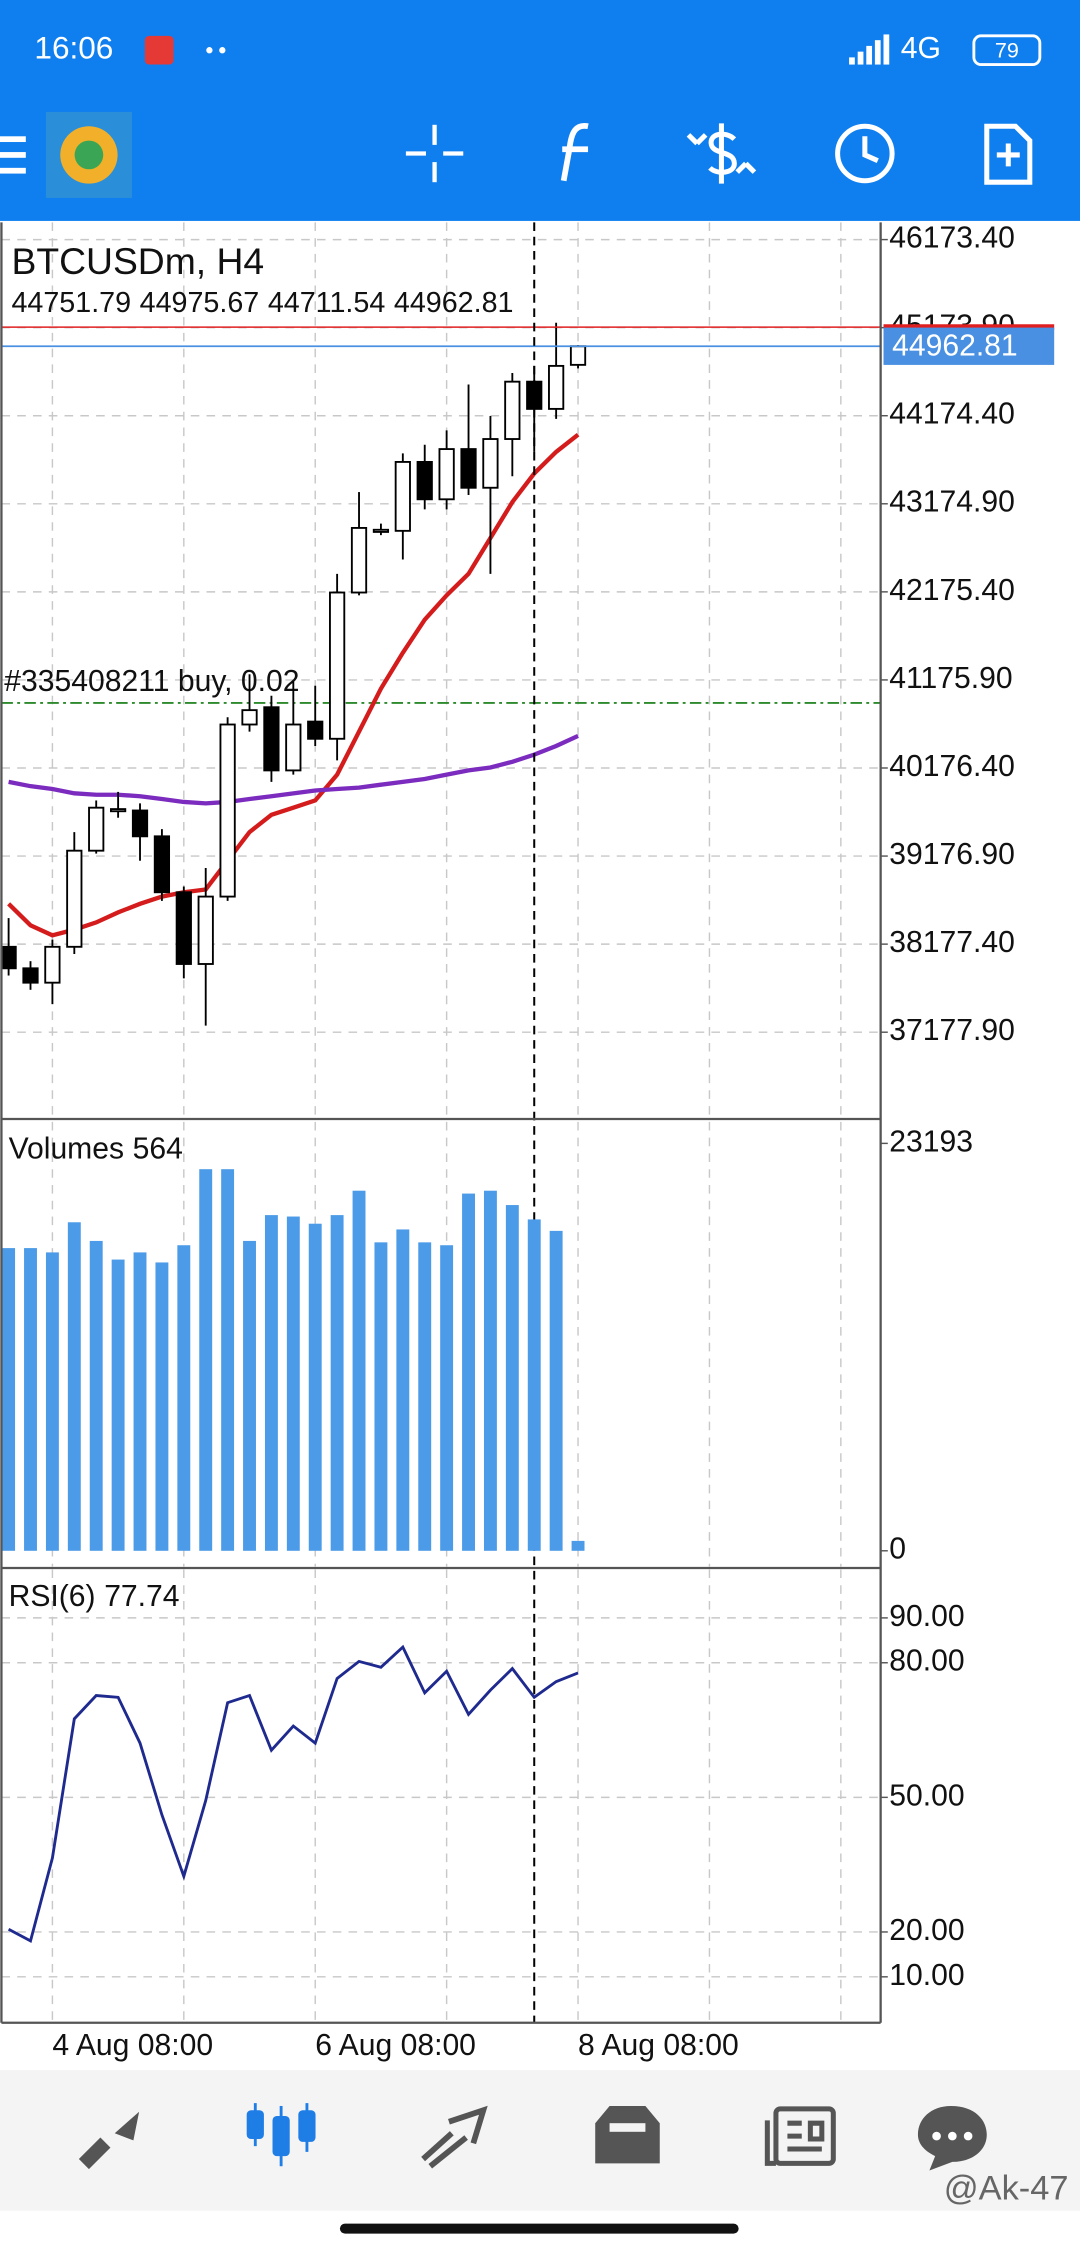 The image size is (1080, 2248). What do you see at coordinates (137, 261) in the screenshot?
I see `chart-title: BTCUSDm, H4` at bounding box center [137, 261].